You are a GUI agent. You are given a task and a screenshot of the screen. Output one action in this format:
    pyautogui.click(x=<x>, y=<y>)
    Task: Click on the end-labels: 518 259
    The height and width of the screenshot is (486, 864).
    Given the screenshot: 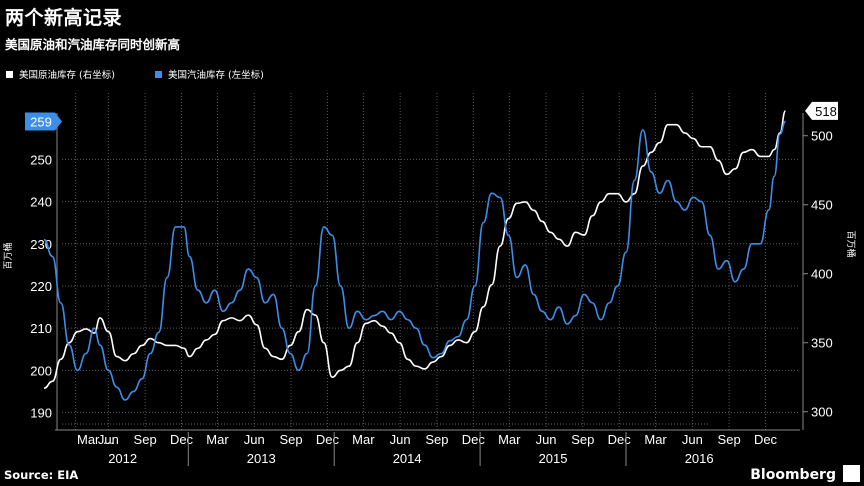 What is the action you would take?
    pyautogui.click(x=431, y=116)
    